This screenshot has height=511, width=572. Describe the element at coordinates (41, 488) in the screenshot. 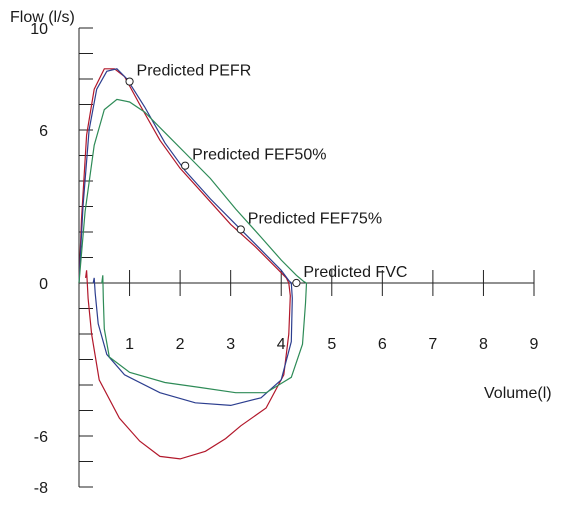

I see `y-tick-label: -8` at that location.